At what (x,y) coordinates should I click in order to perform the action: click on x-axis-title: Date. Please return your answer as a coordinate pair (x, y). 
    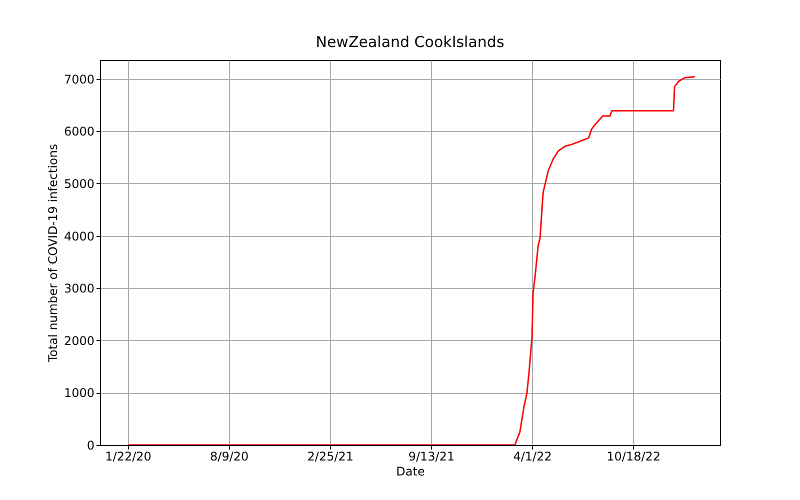
    Looking at the image, I should click on (410, 471).